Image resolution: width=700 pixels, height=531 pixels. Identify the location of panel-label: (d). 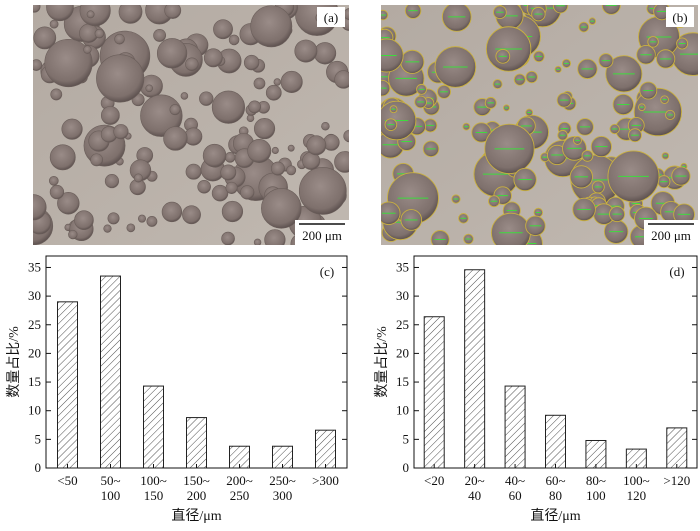
(676, 271).